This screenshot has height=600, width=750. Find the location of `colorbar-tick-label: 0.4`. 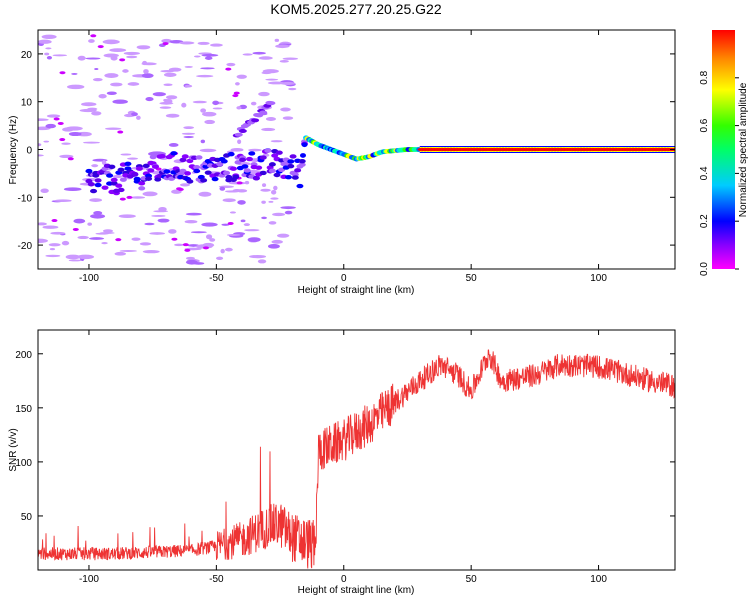

colorbar-tick-label: 0.4 is located at coordinates (704, 173).